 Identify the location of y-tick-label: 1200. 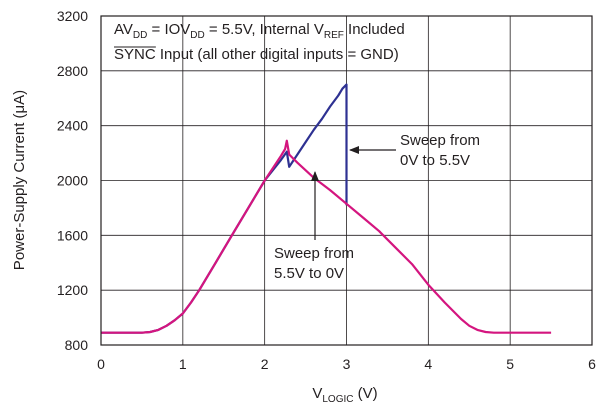
(72, 290).